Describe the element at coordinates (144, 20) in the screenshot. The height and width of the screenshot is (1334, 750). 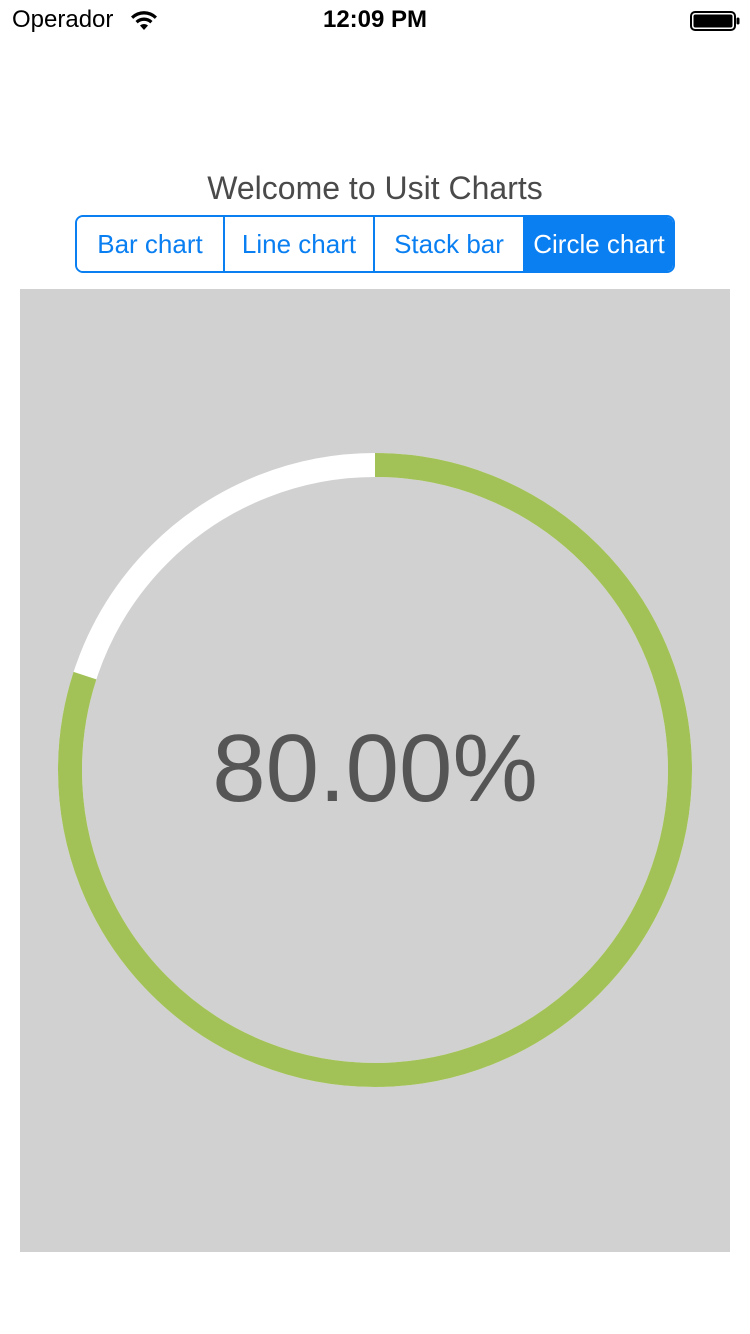
I see `wifi-icon` at that location.